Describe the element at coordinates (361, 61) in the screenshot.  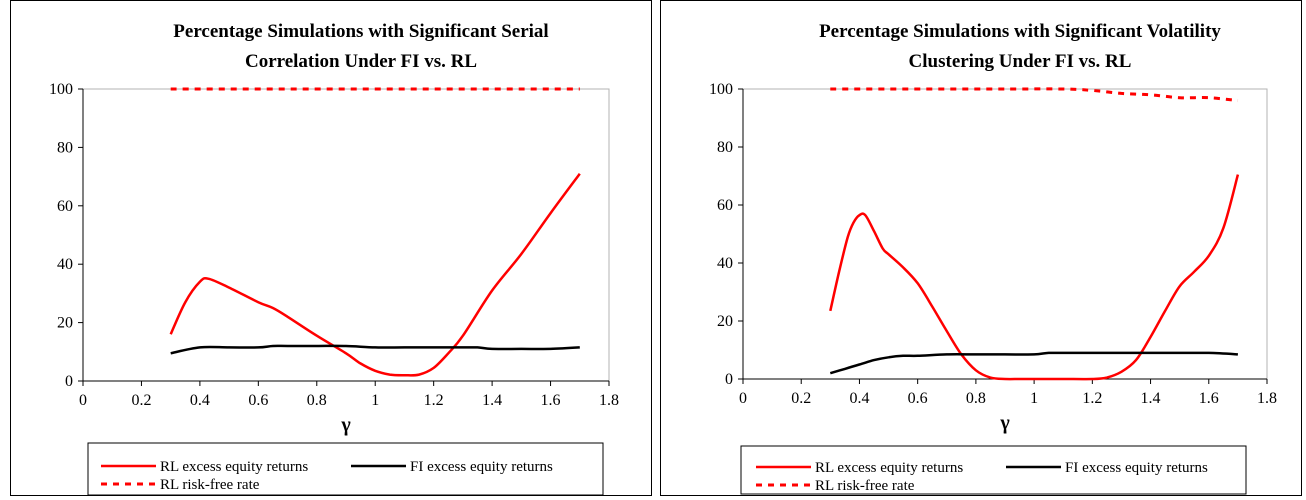
I see `chart-title-line: Correlation Under FI vs. RL` at that location.